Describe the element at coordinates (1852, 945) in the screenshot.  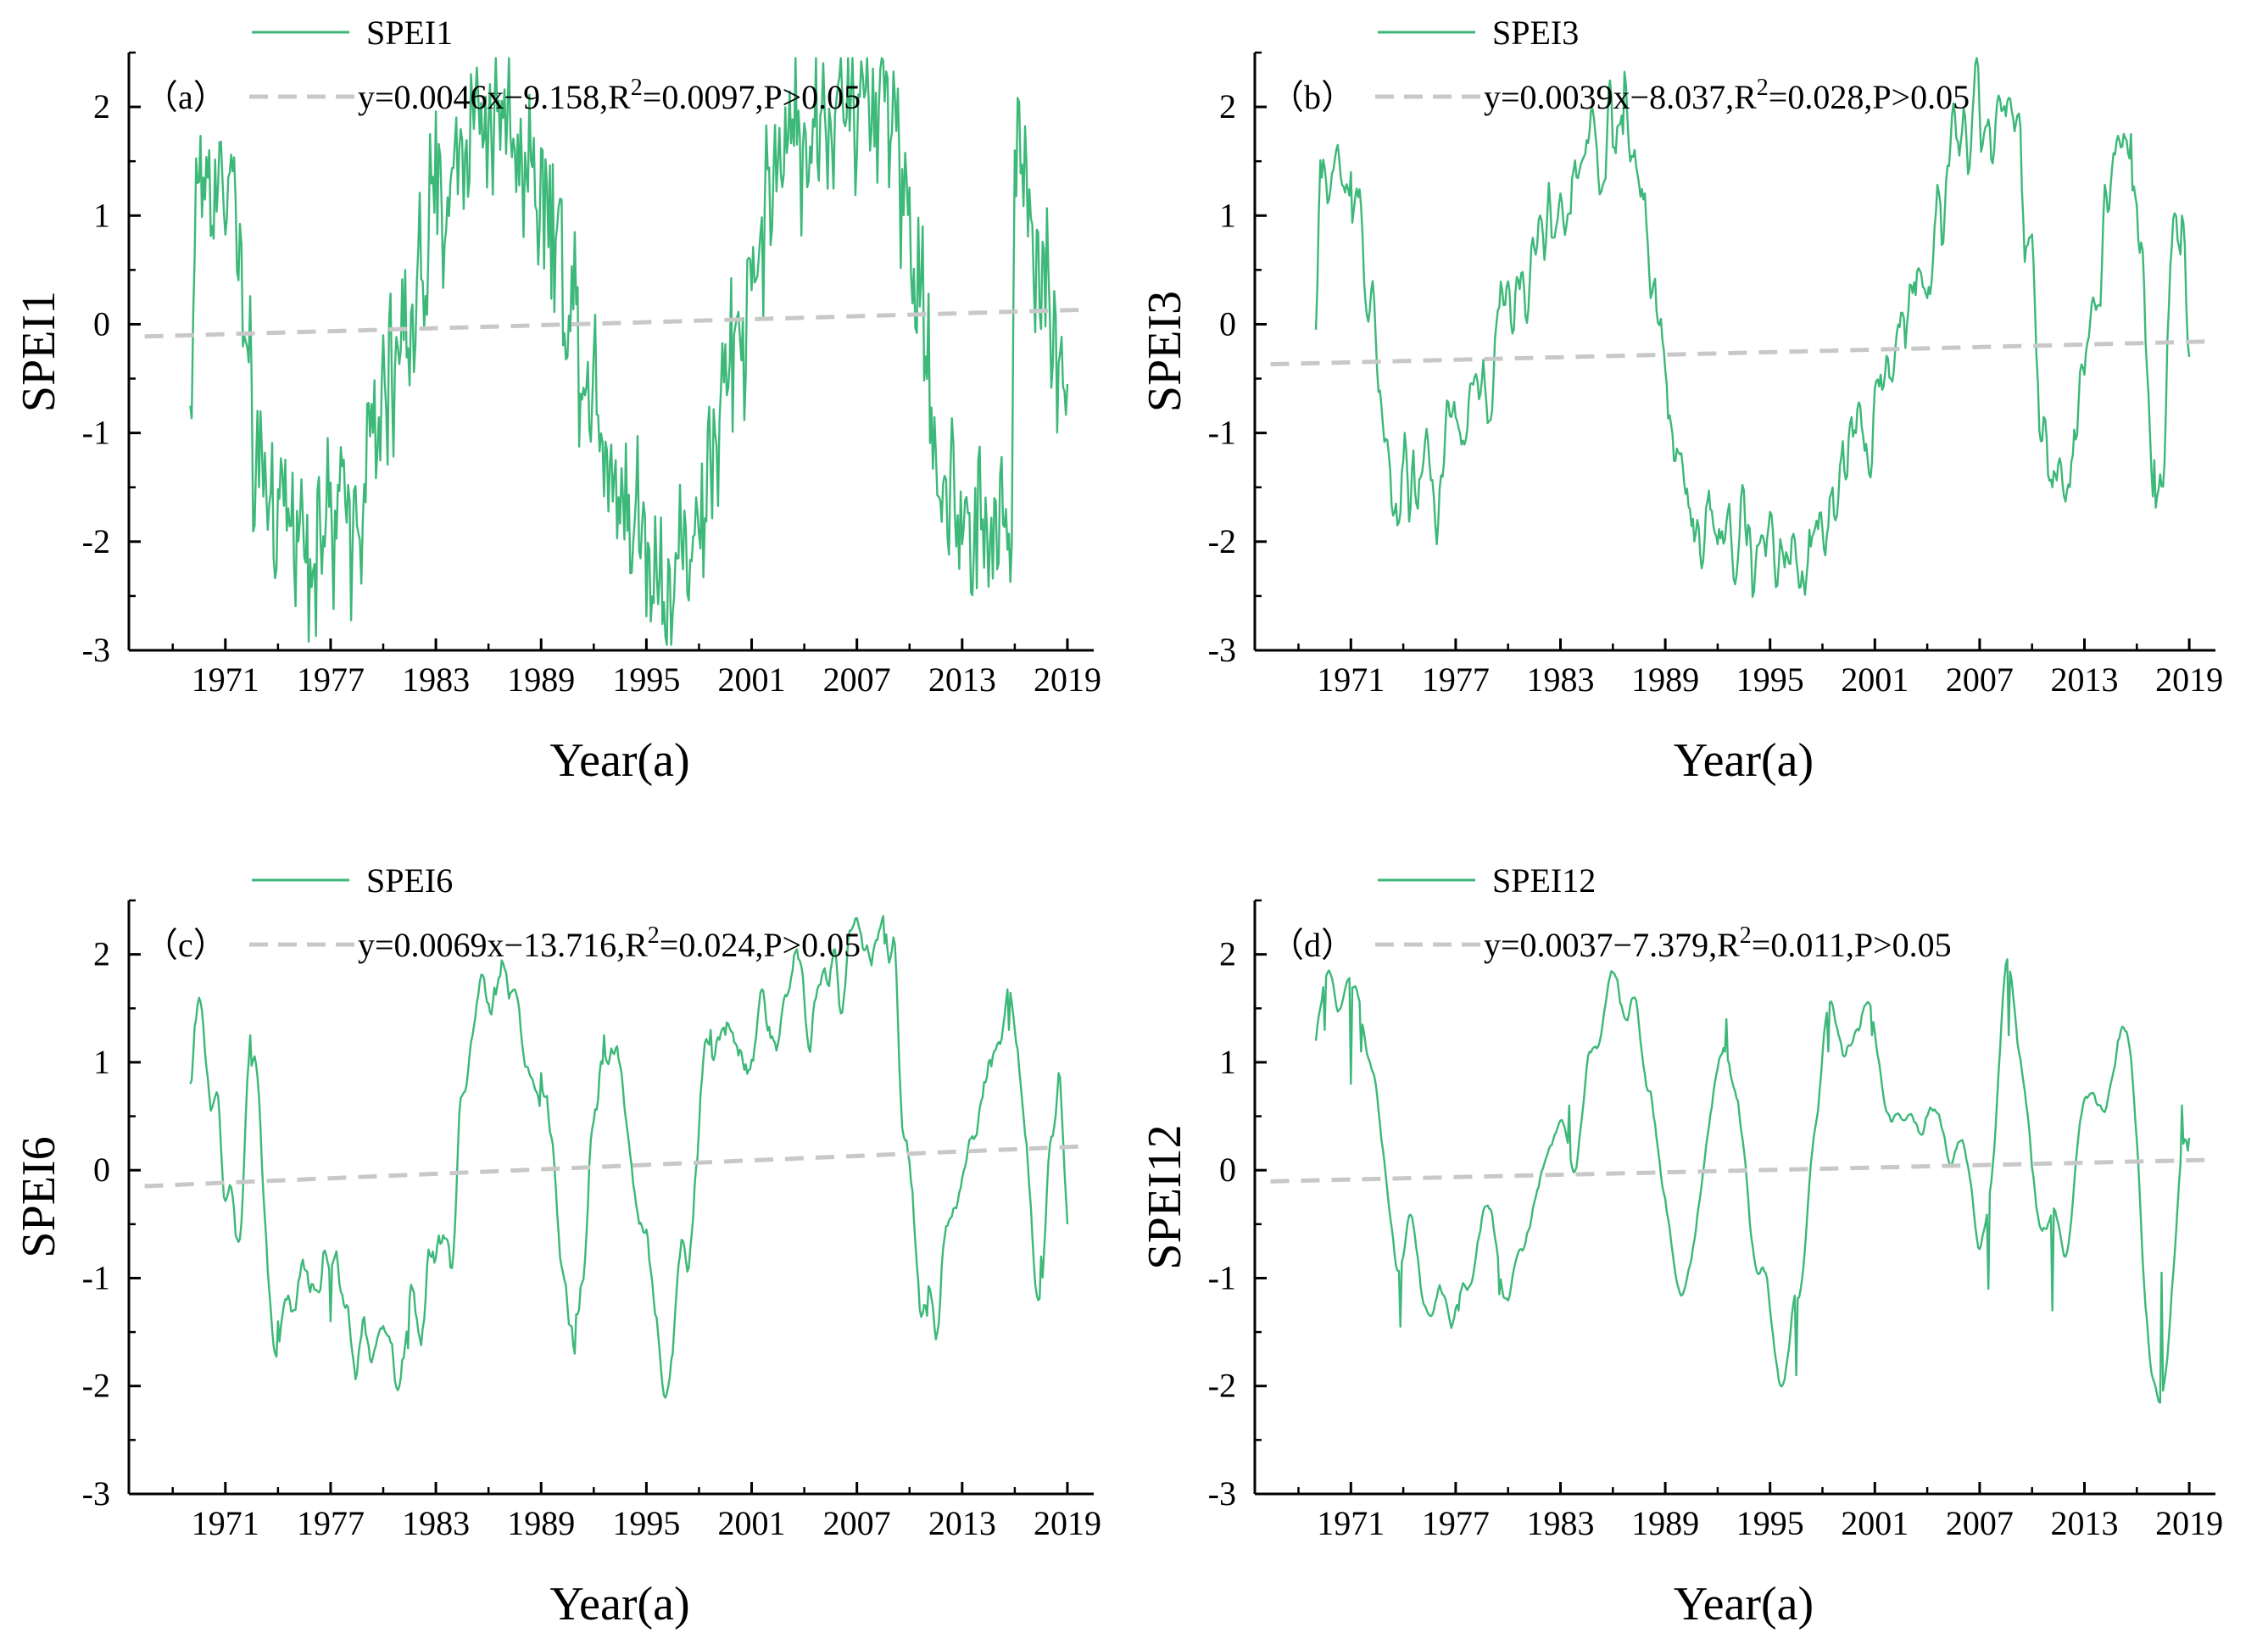
I see `trend-equation-rest: =0.011,P>0.05` at that location.